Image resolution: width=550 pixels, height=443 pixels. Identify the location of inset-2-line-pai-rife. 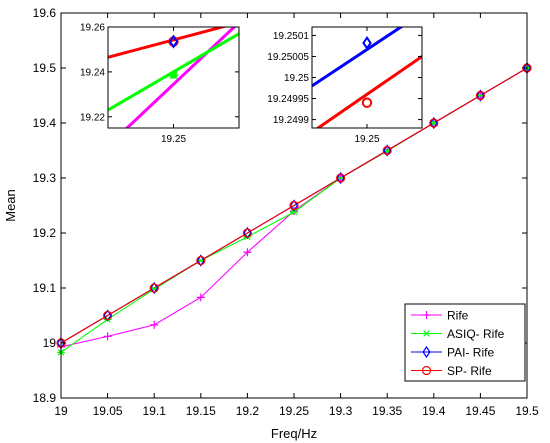
(358, 57).